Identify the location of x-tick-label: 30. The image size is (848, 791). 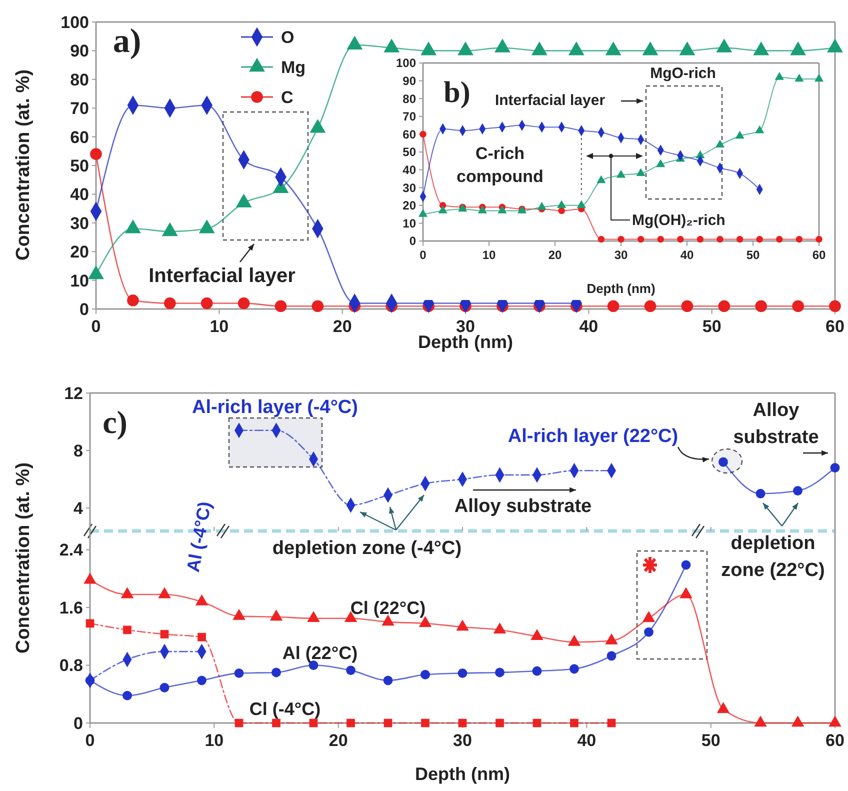
(621, 255).